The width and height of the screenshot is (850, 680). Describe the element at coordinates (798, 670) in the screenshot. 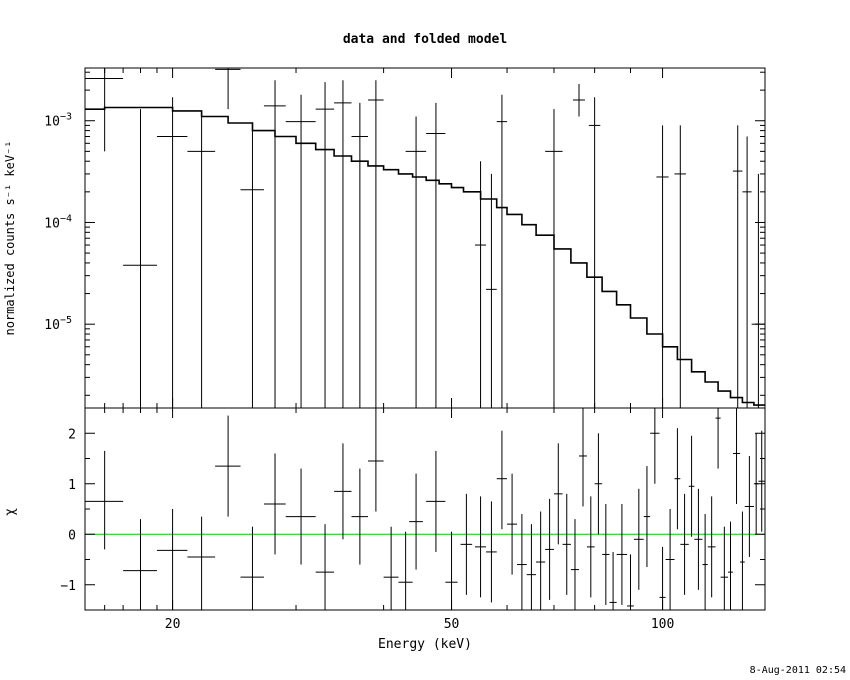

I see `timestamp: 8-Aug-2011 02:54` at that location.